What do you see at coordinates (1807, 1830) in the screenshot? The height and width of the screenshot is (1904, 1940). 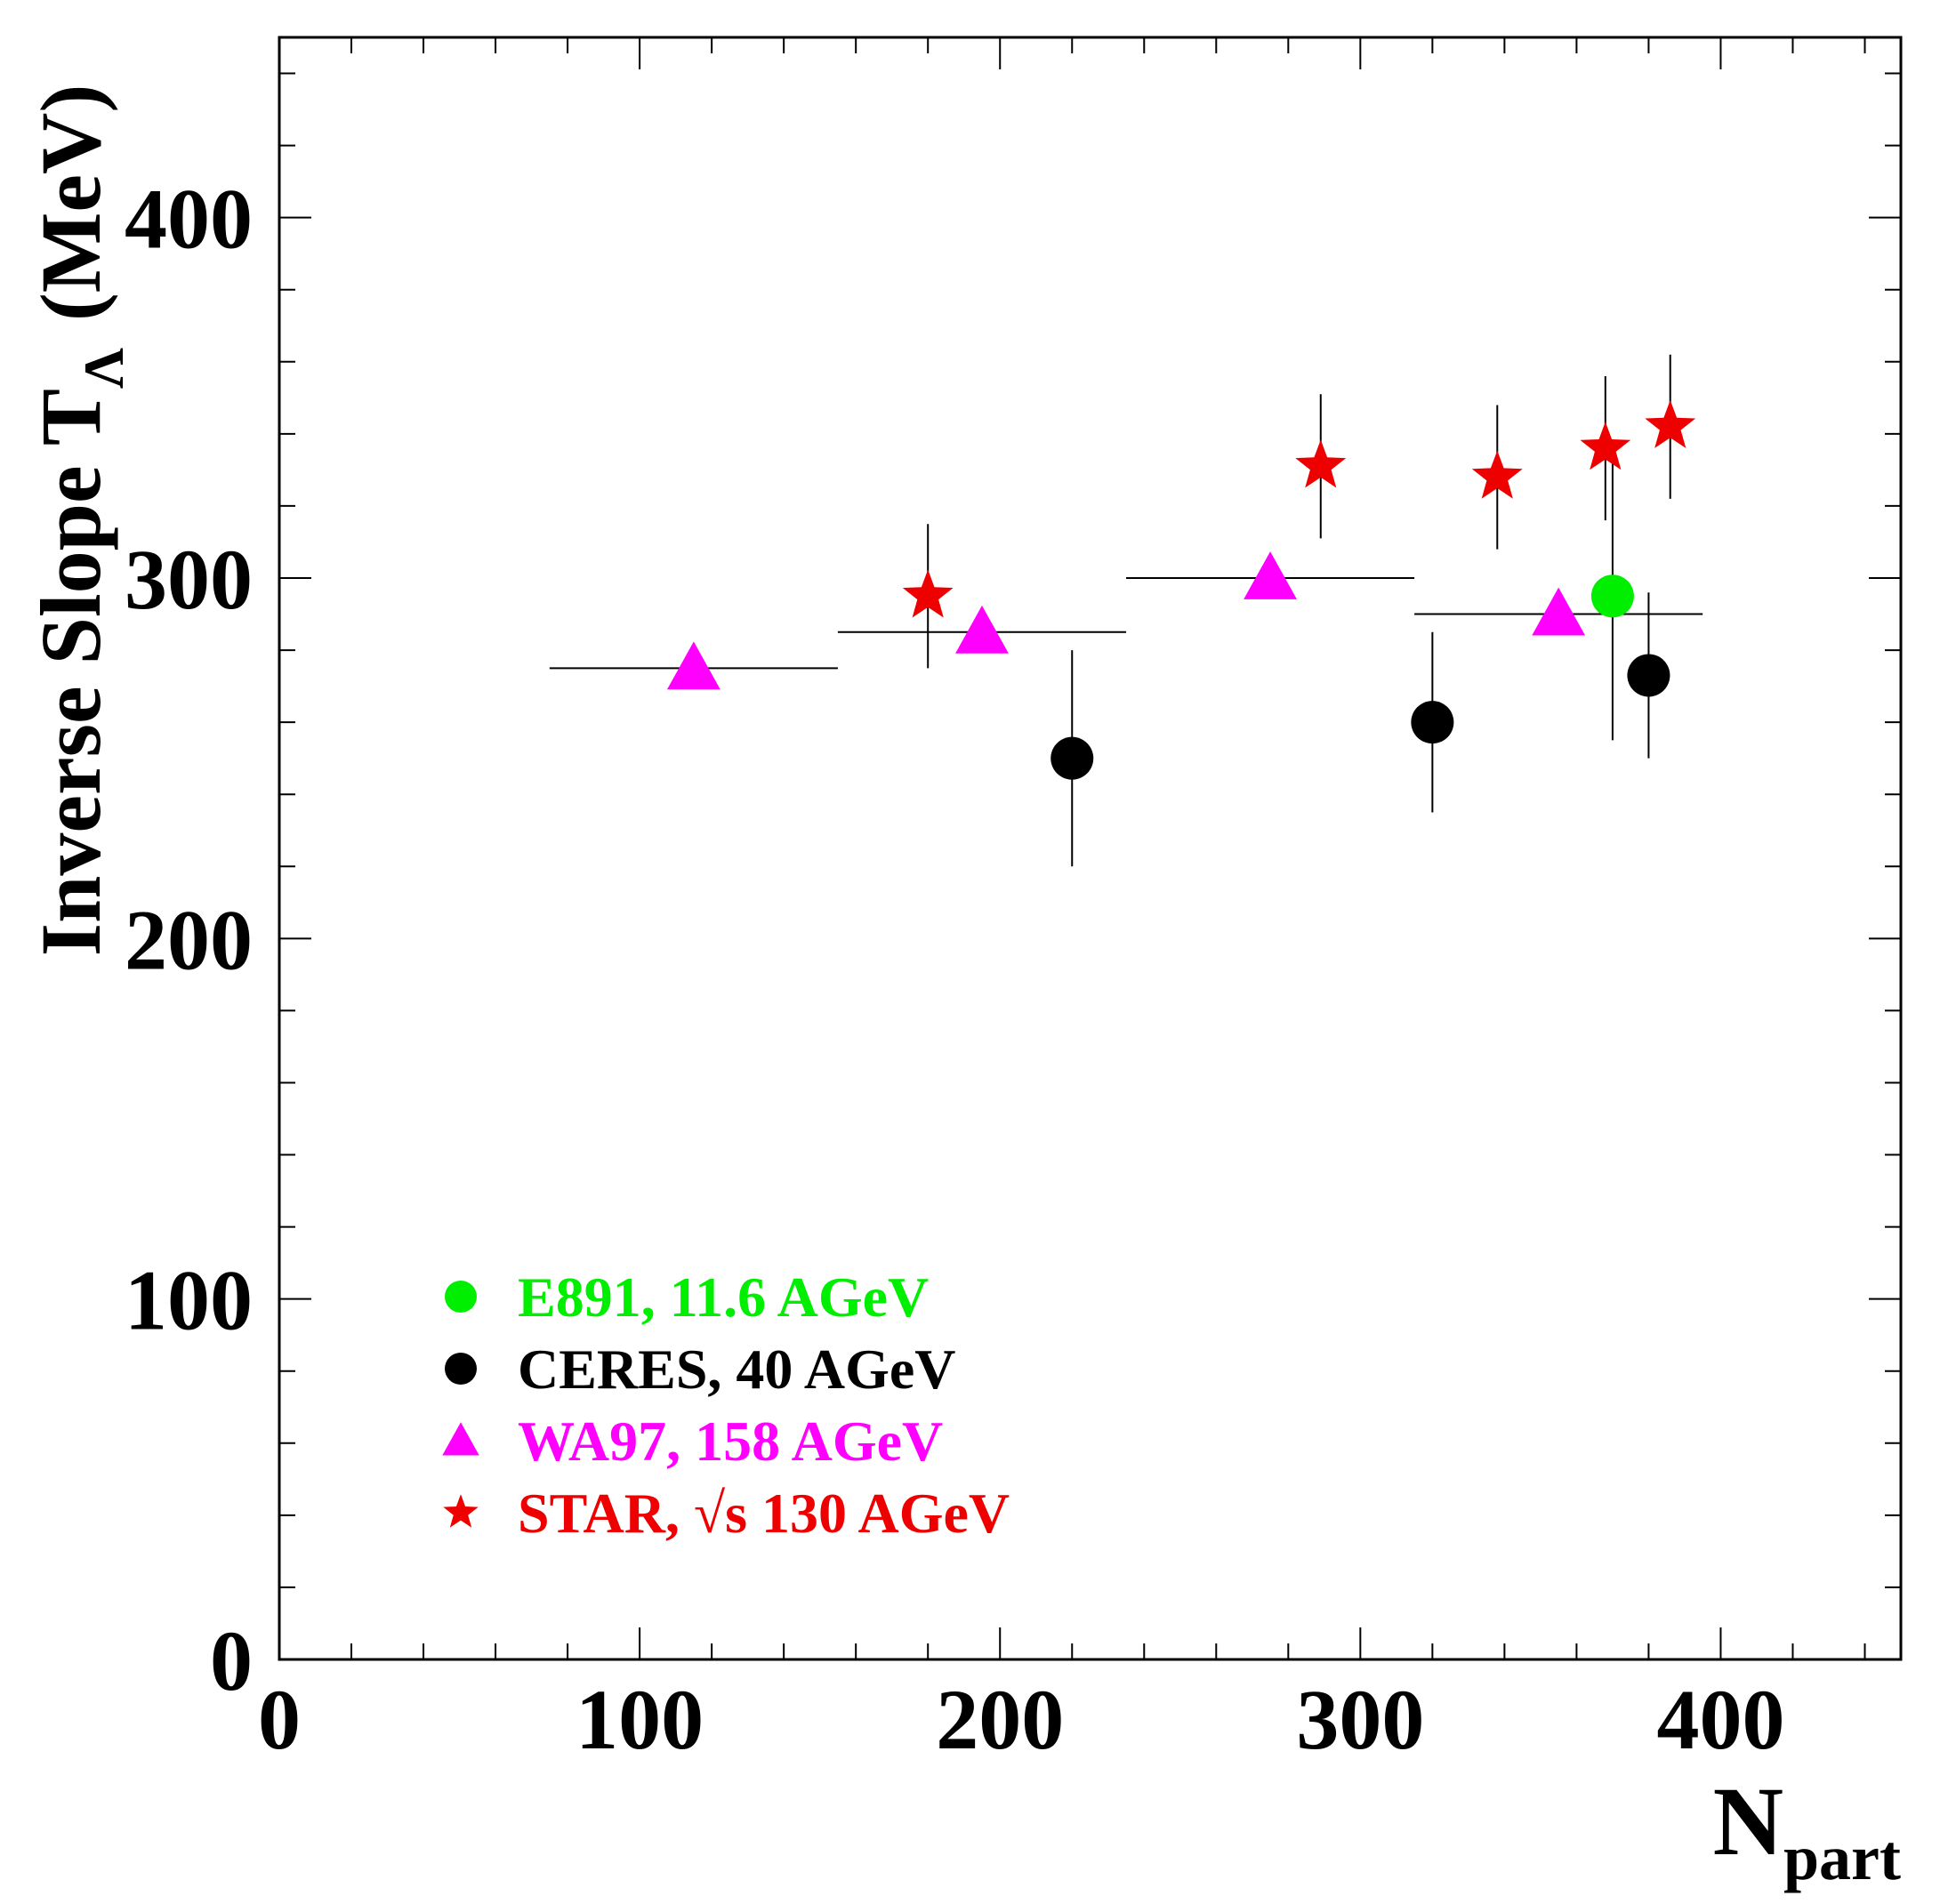 I see `x-axis-title: Npart` at bounding box center [1807, 1830].